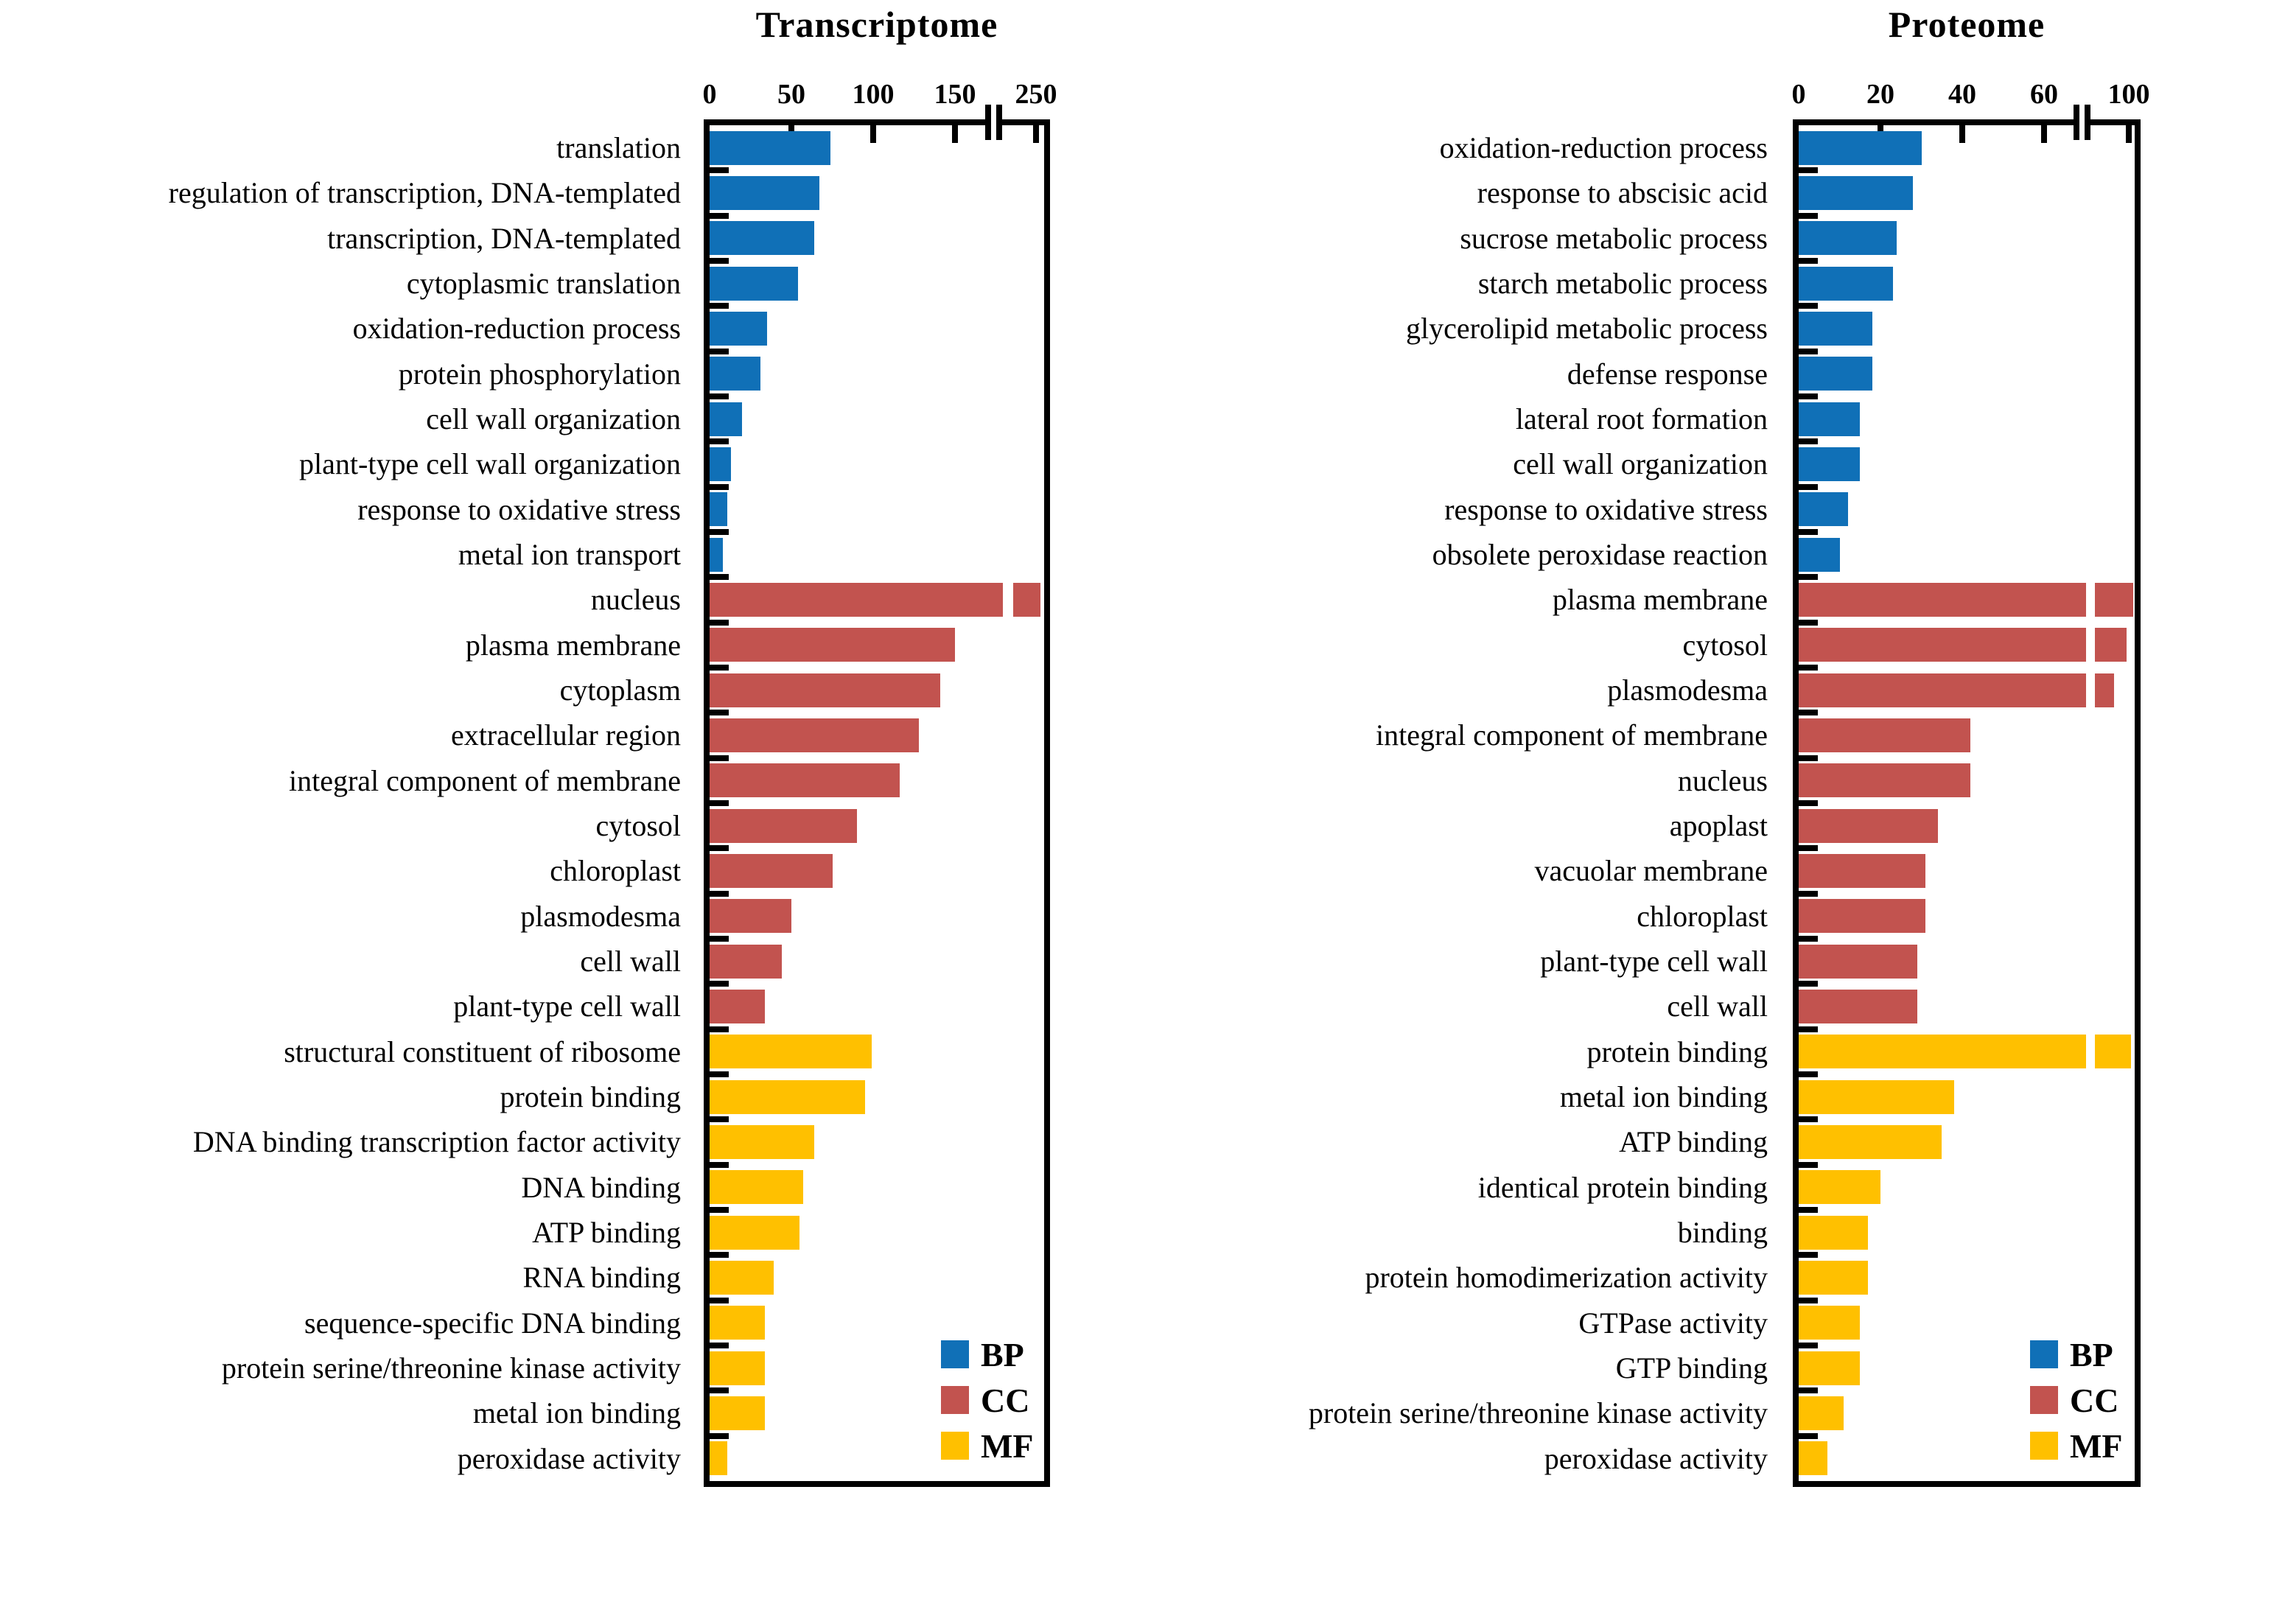 The height and width of the screenshot is (1624, 2271). I want to click on x-tick-label: 60, so click(2044, 94).